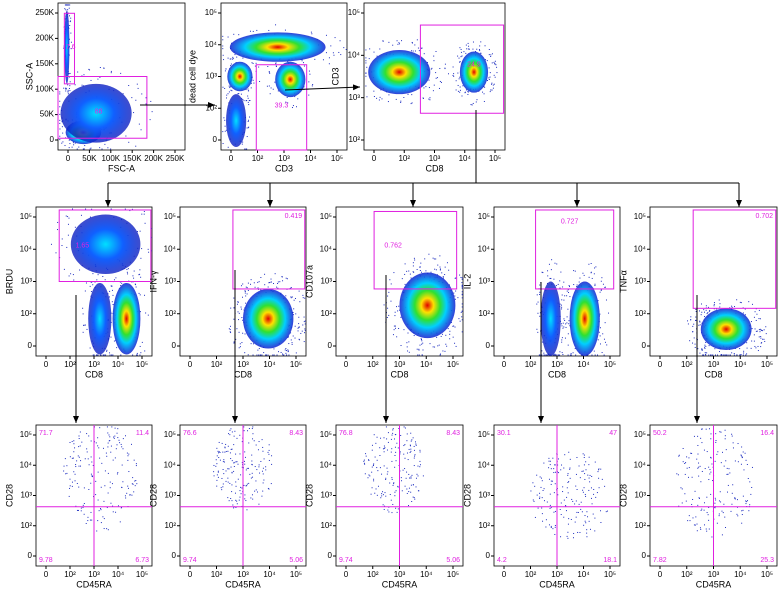 The width and height of the screenshot is (778, 591). I want to click on y-tick-label: 10³, so click(640, 281).